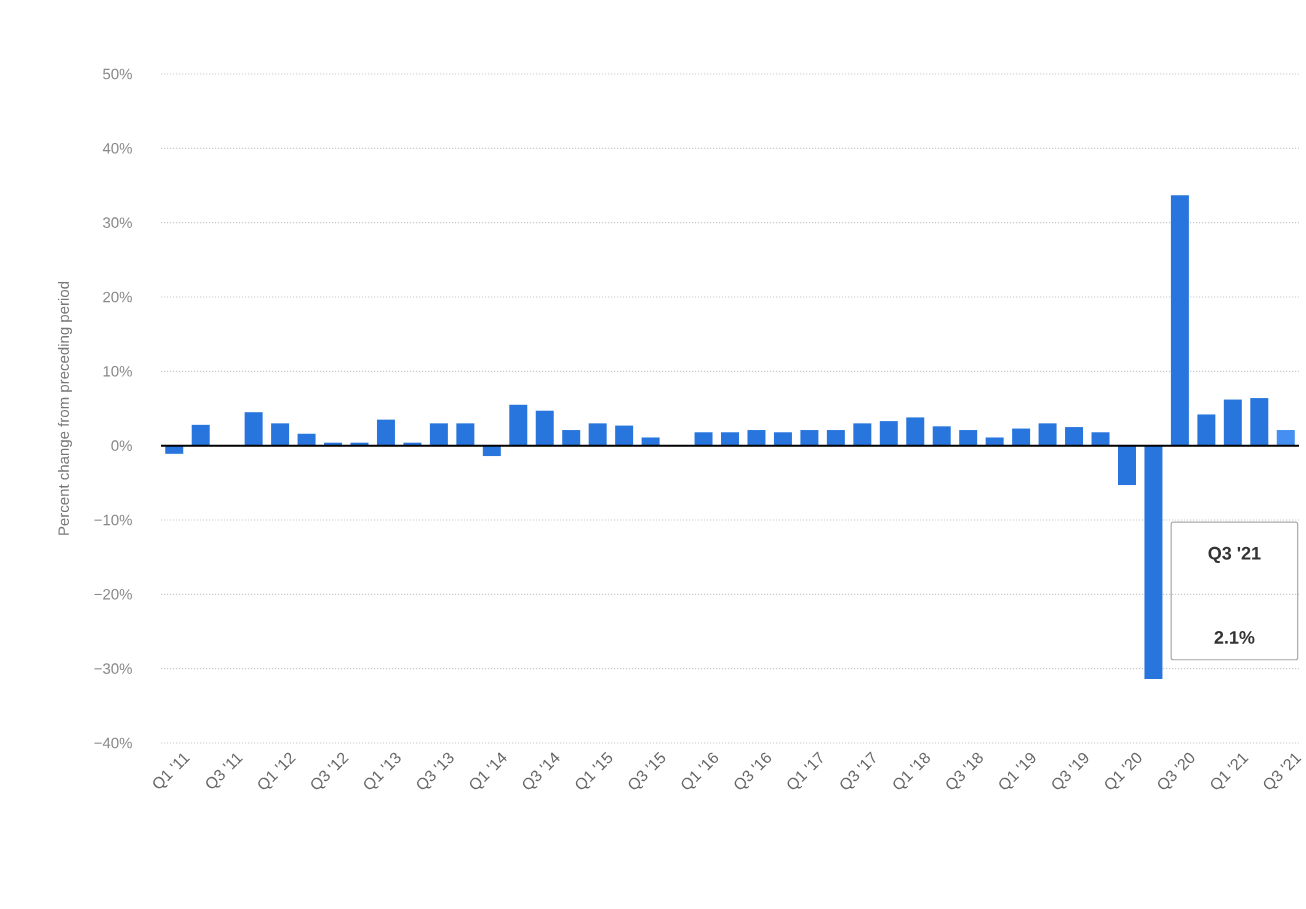 The image size is (1306, 909). What do you see at coordinates (858, 770) in the screenshot?
I see `x-tick-label: Q3 '17` at bounding box center [858, 770].